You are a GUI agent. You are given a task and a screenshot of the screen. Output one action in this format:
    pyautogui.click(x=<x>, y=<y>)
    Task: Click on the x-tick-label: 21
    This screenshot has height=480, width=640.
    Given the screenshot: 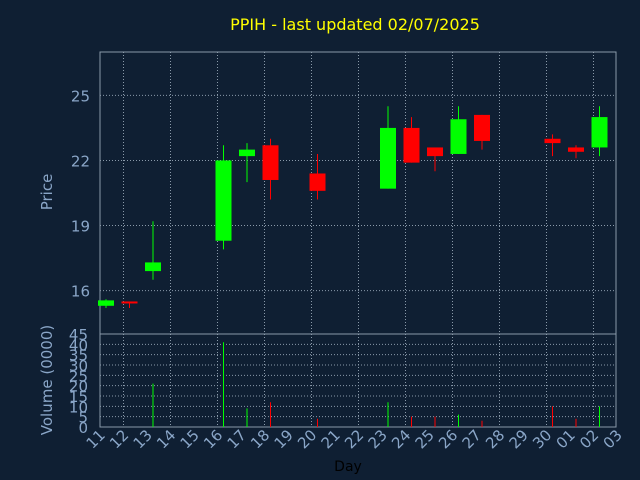 What is the action you would take?
    pyautogui.click(x=331, y=439)
    